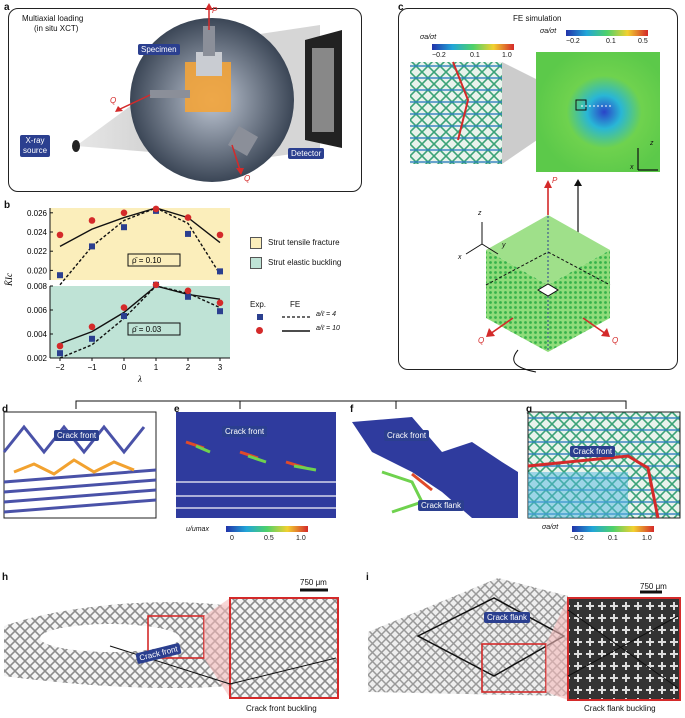 The width and height of the screenshot is (685, 718). Describe the element at coordinates (296, 331) in the screenshot. I see `legend-solid-line` at that location.